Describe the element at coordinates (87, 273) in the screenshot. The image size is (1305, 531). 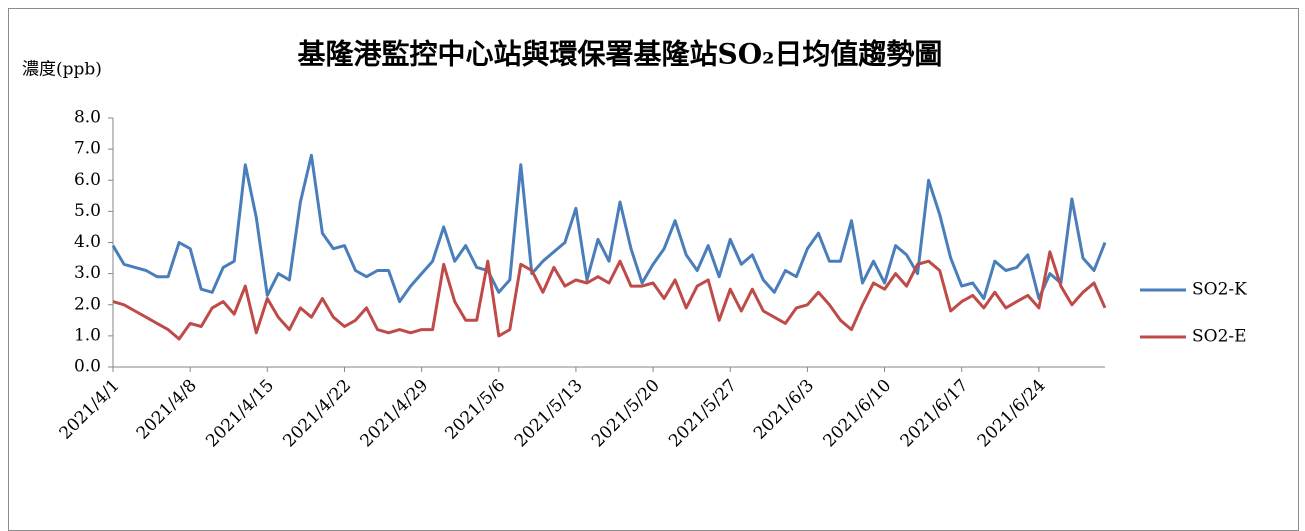
I see `y-tick-label: 3.0` at that location.